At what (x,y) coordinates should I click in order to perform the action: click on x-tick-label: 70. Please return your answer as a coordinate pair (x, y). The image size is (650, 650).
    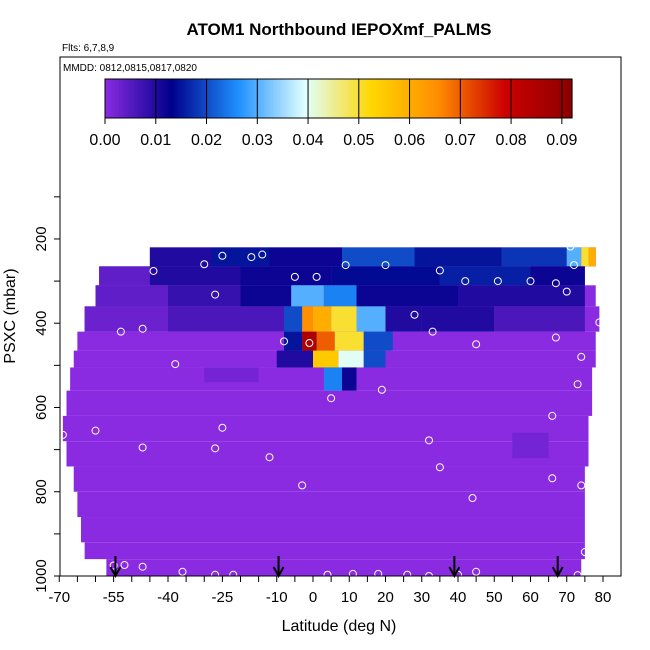
    Looking at the image, I should click on (566, 597).